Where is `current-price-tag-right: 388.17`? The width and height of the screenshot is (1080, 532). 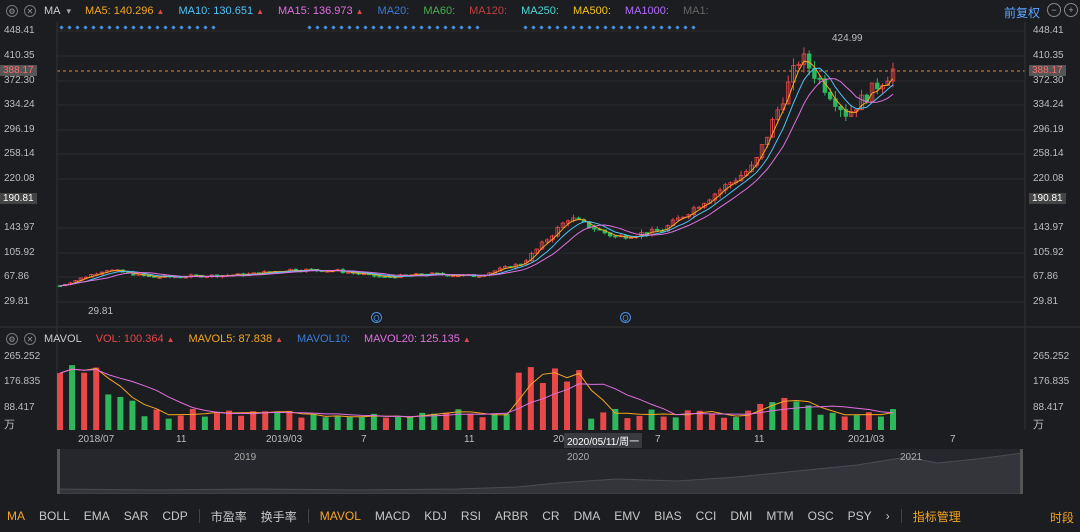 current-price-tag-right: 388.17 is located at coordinates (1047, 70).